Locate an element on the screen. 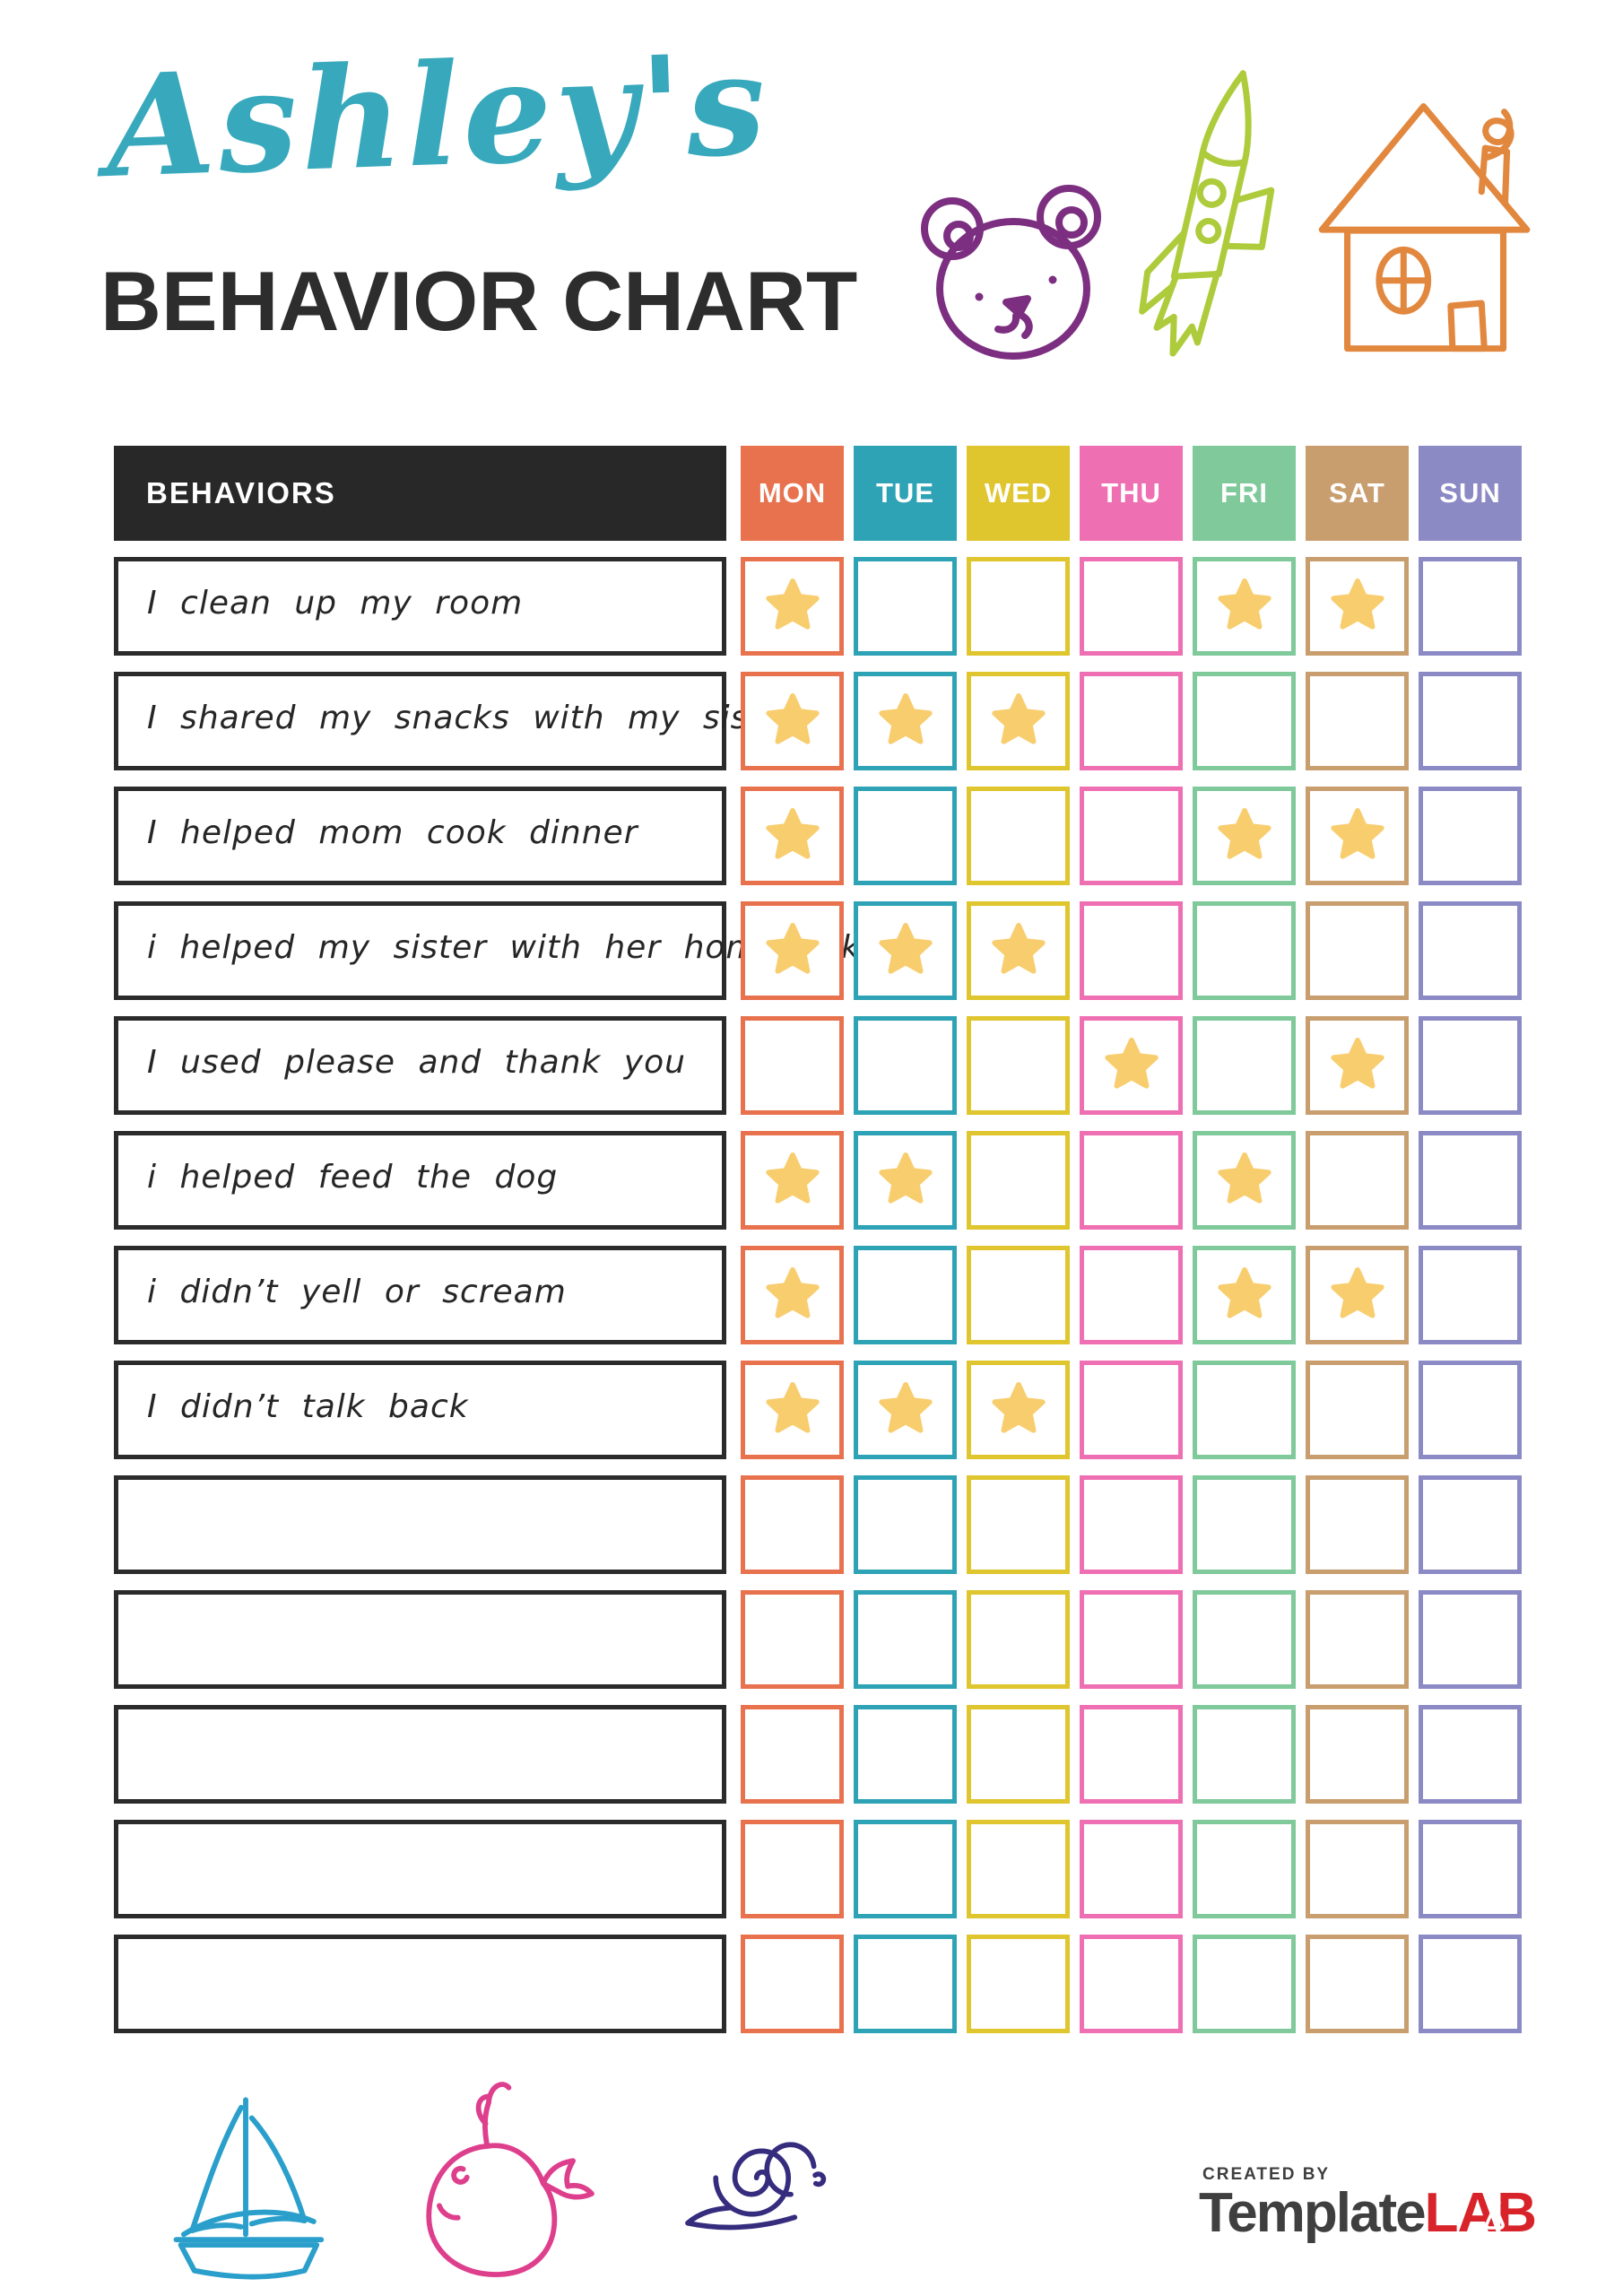 The height and width of the screenshot is (2296, 1623). behavior-label-cell: I helped mom cook dinner is located at coordinates (420, 836).